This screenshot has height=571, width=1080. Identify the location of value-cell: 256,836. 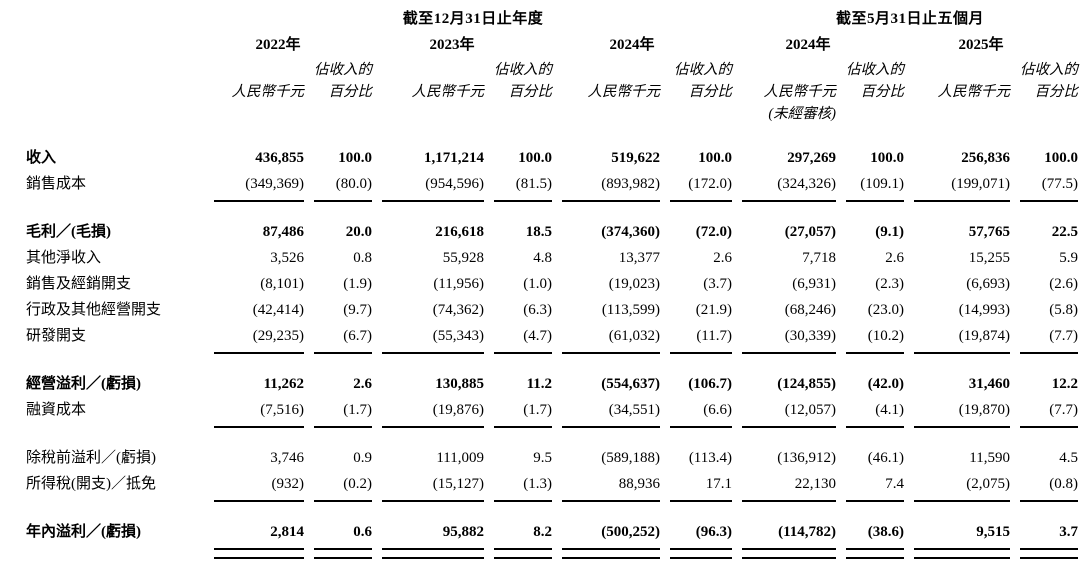
(985, 158).